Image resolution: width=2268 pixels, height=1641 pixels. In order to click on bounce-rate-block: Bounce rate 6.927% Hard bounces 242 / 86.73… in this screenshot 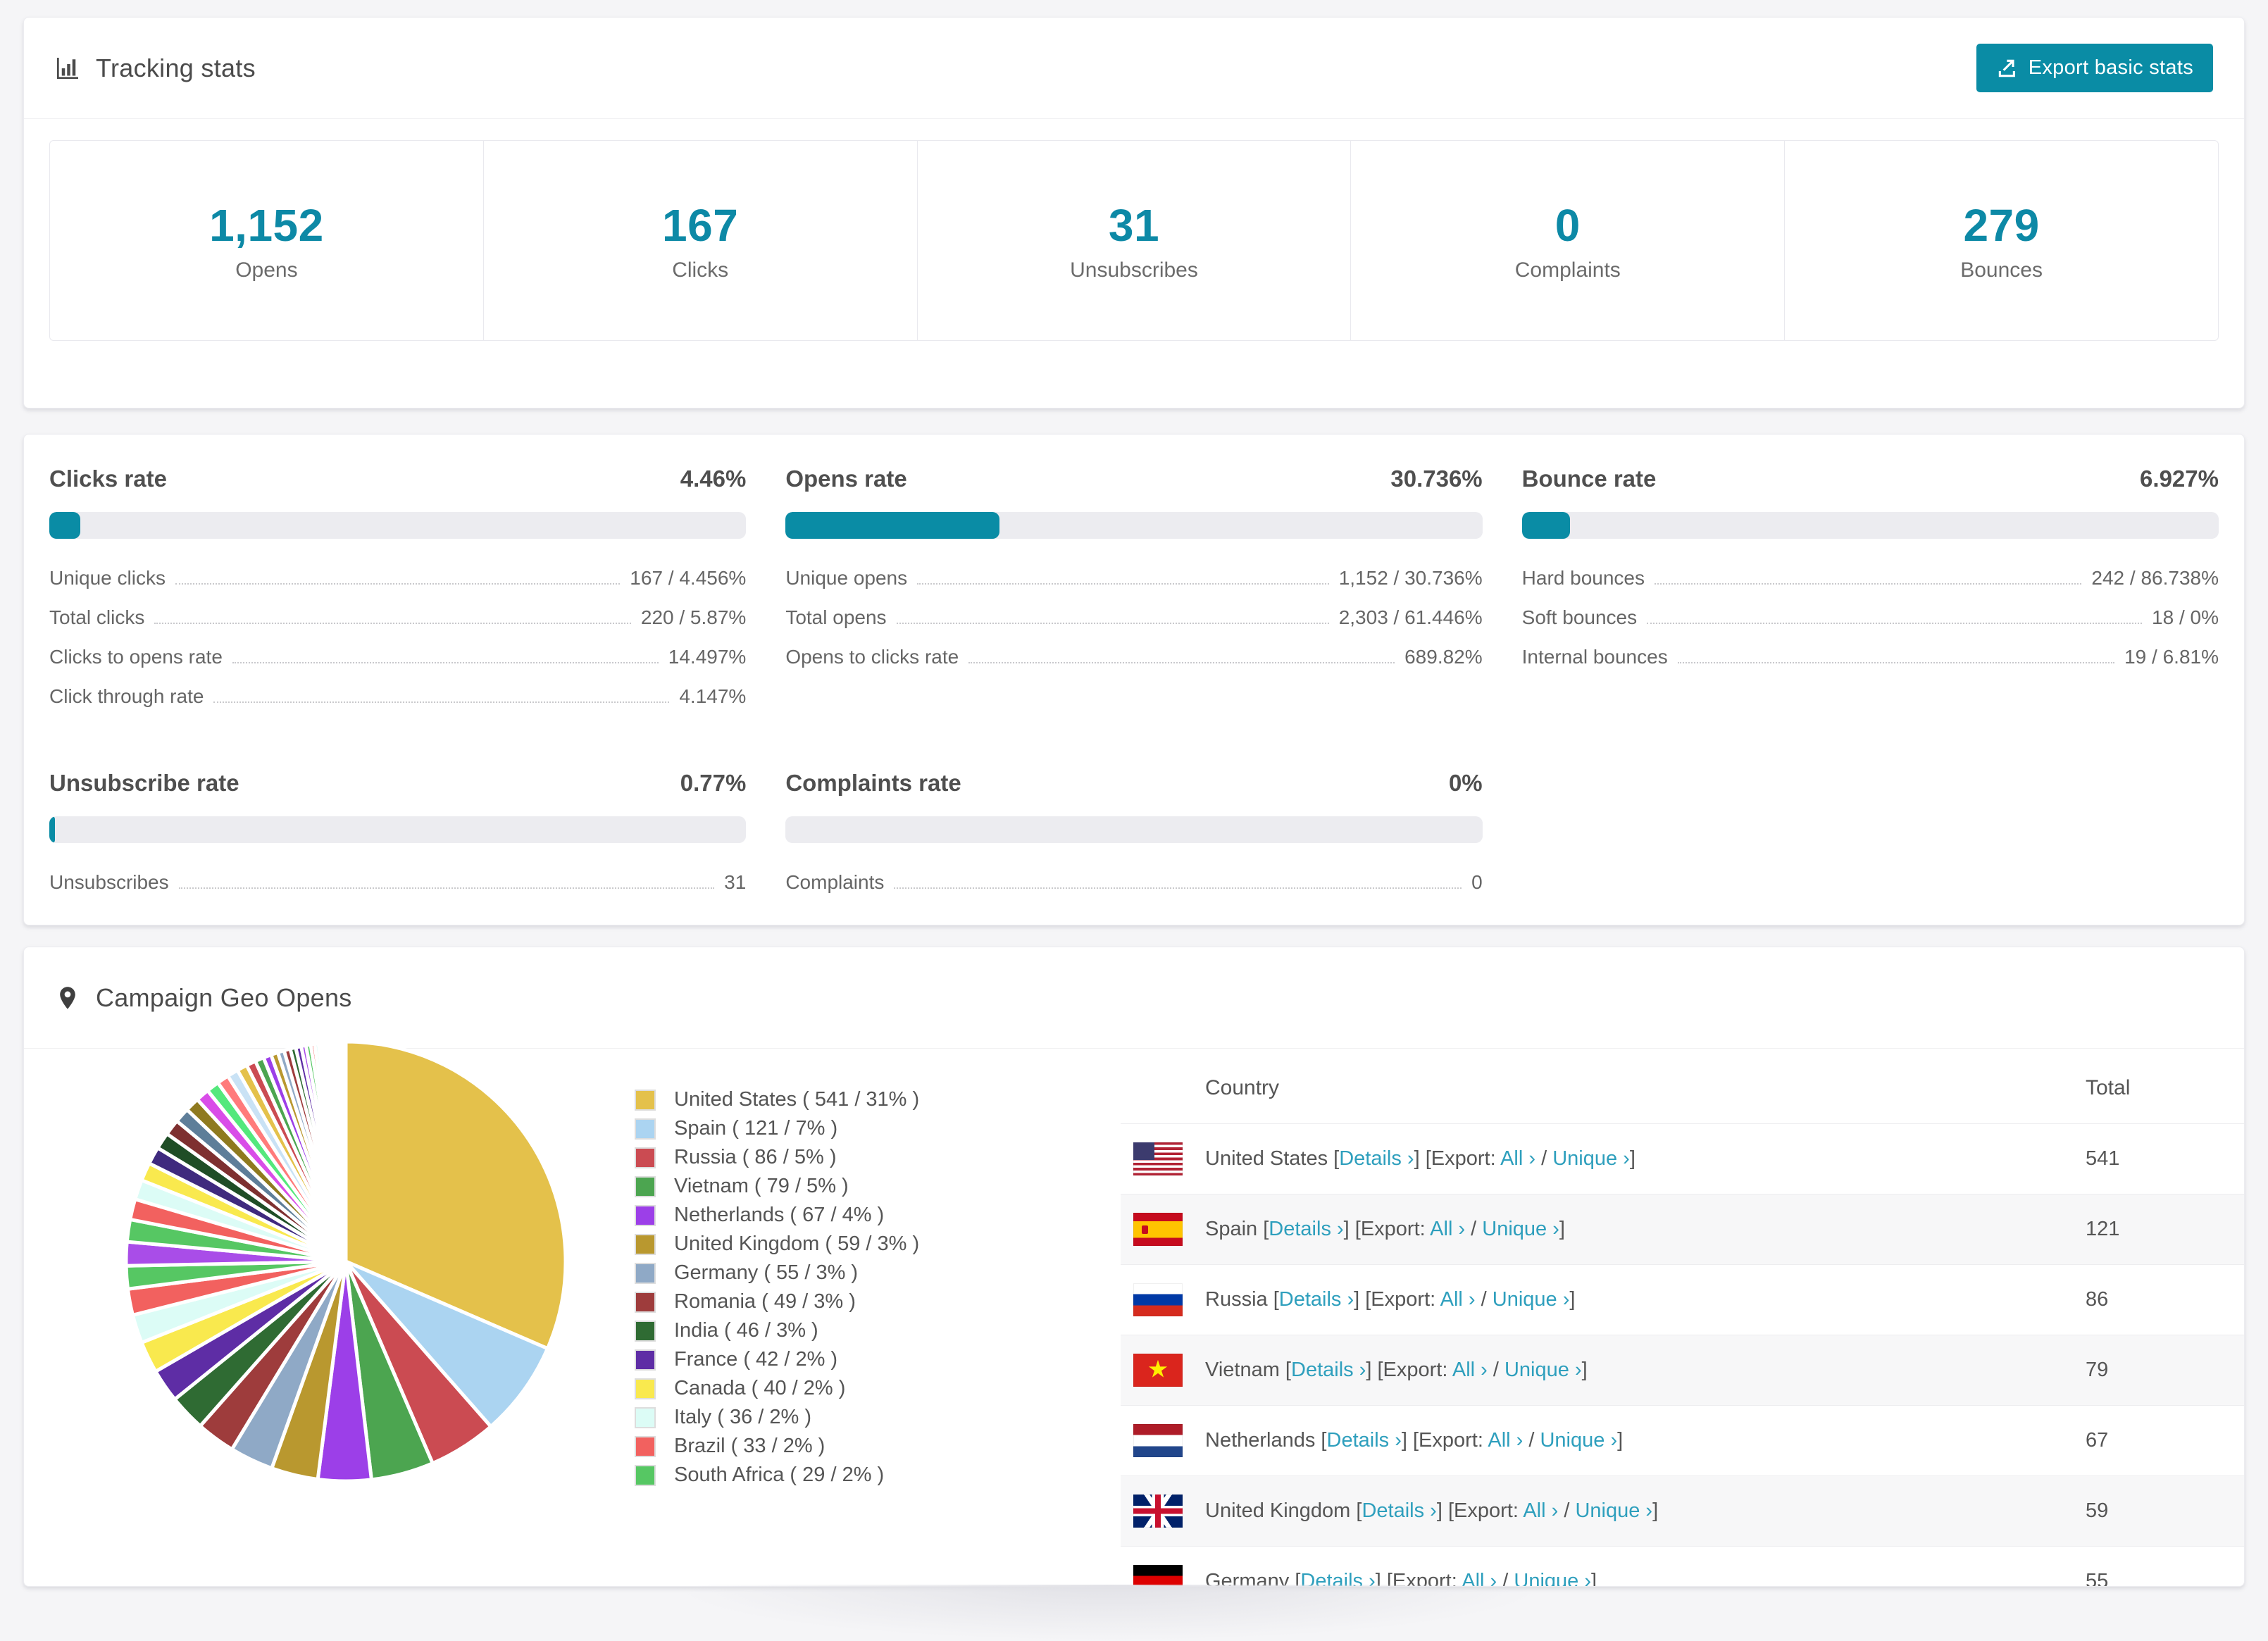, I will do `click(1870, 596)`.